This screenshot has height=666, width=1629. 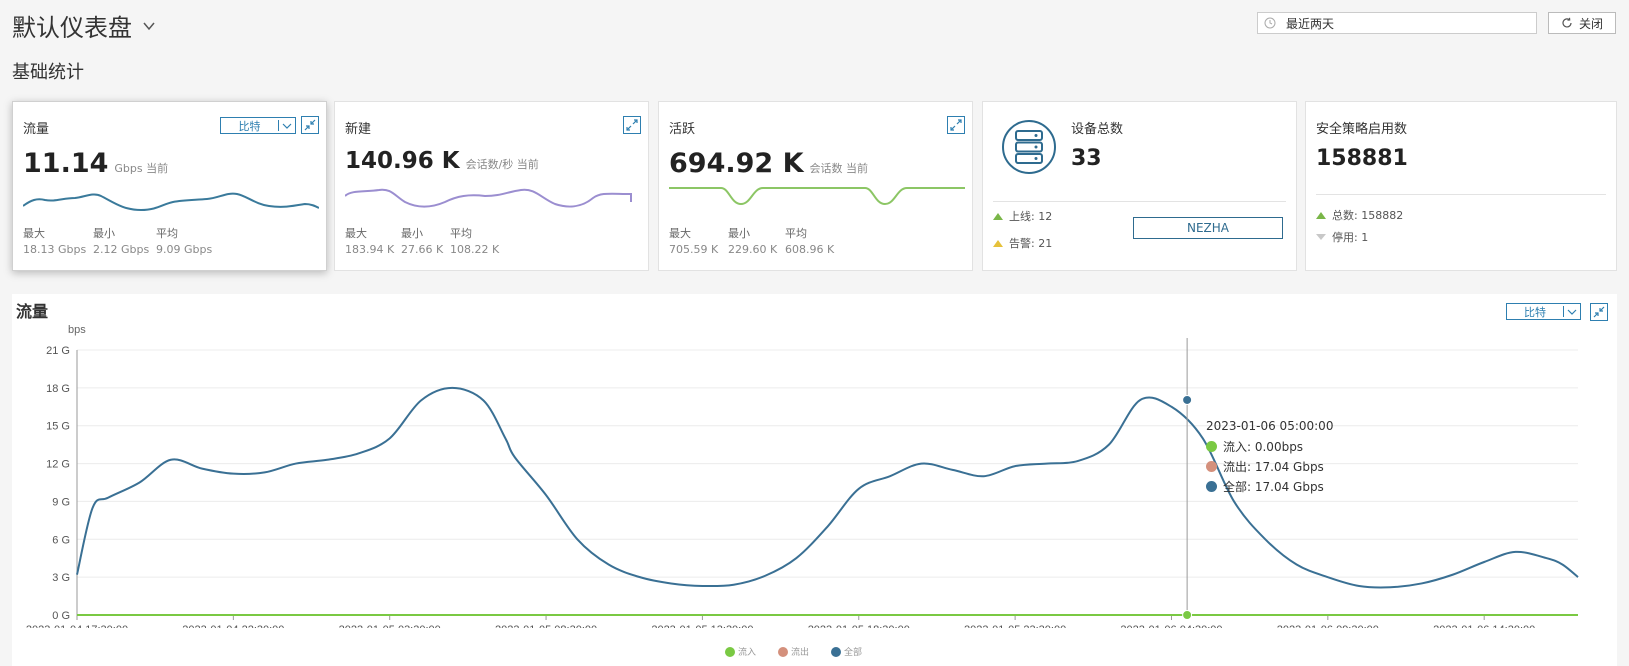 What do you see at coordinates (1321, 237) in the screenshot?
I see `down-arrow-icon` at bounding box center [1321, 237].